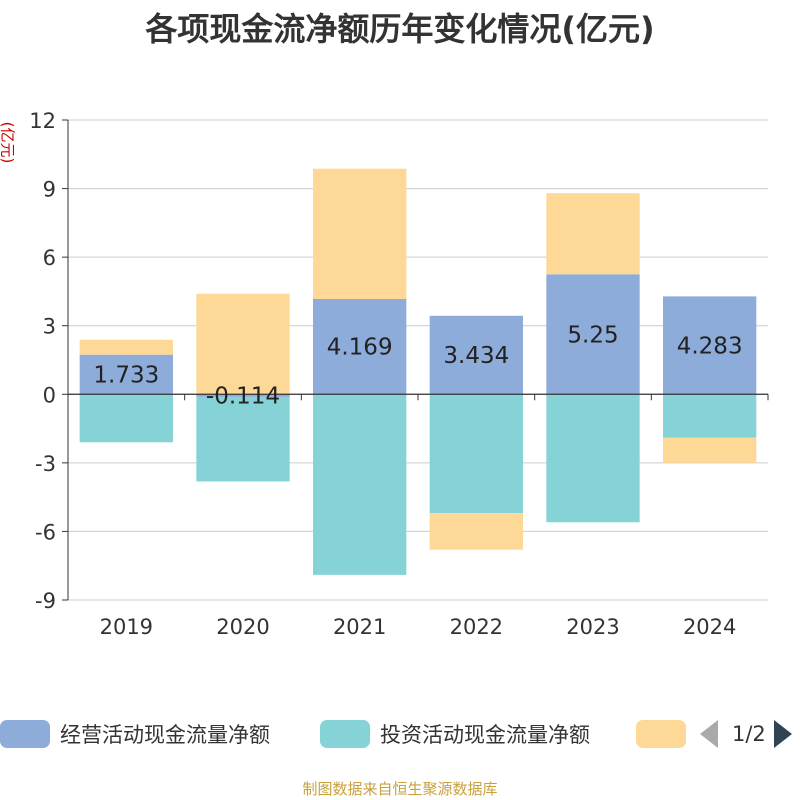 The image size is (800, 800). Describe the element at coordinates (400, 789) in the screenshot. I see `source-note: 制图数据来自恒生聚源数据库` at that location.